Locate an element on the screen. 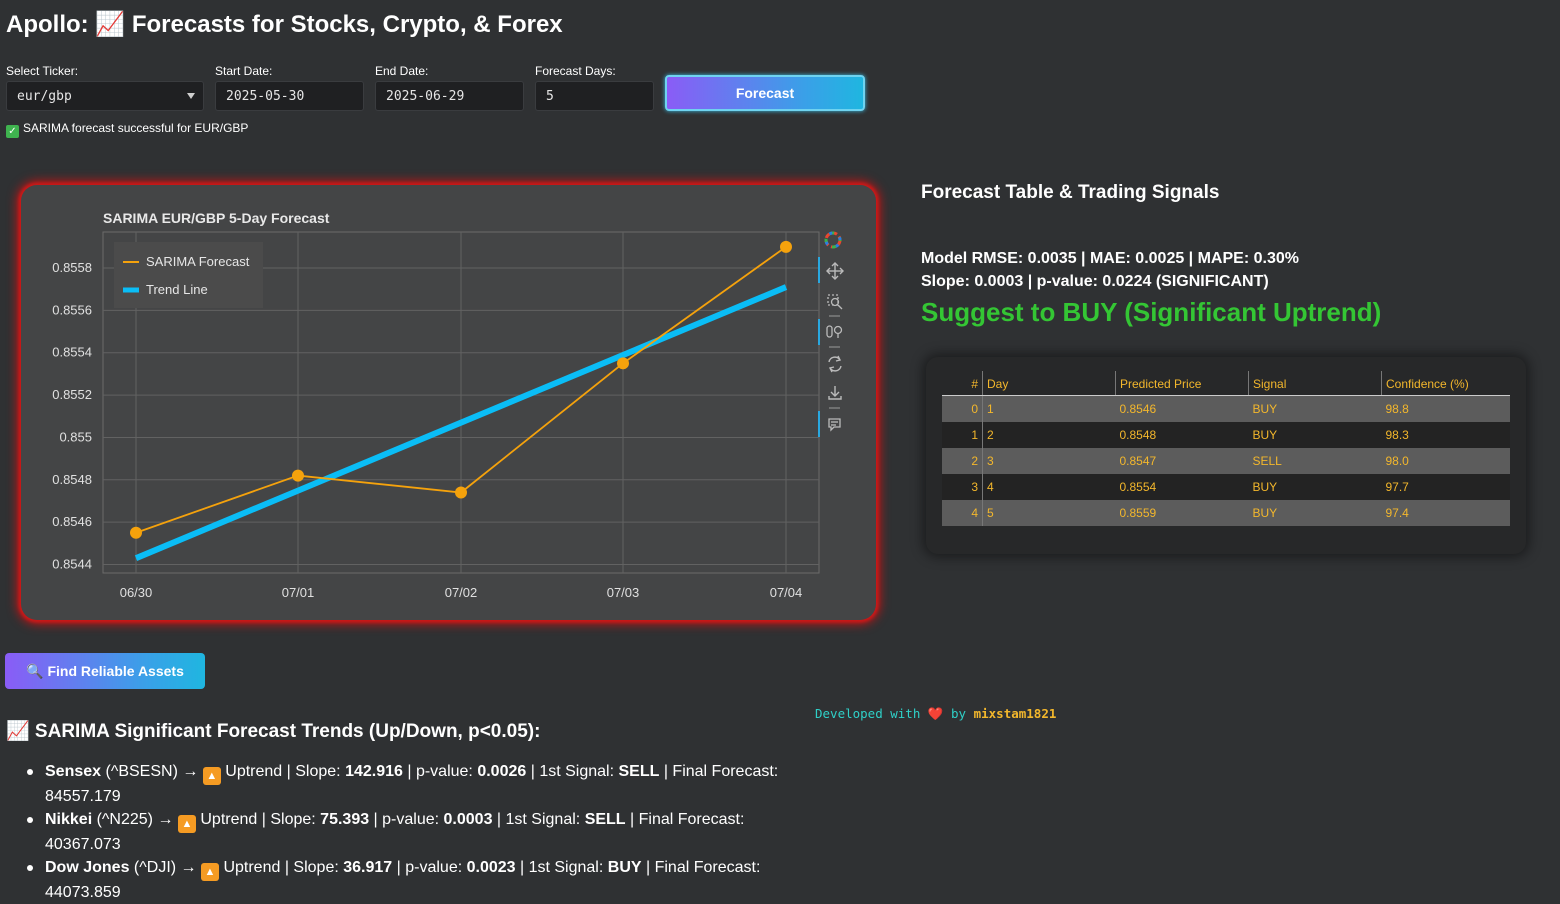 The image size is (1560, 904). cell-price: 0.8554 is located at coordinates (1182, 487).